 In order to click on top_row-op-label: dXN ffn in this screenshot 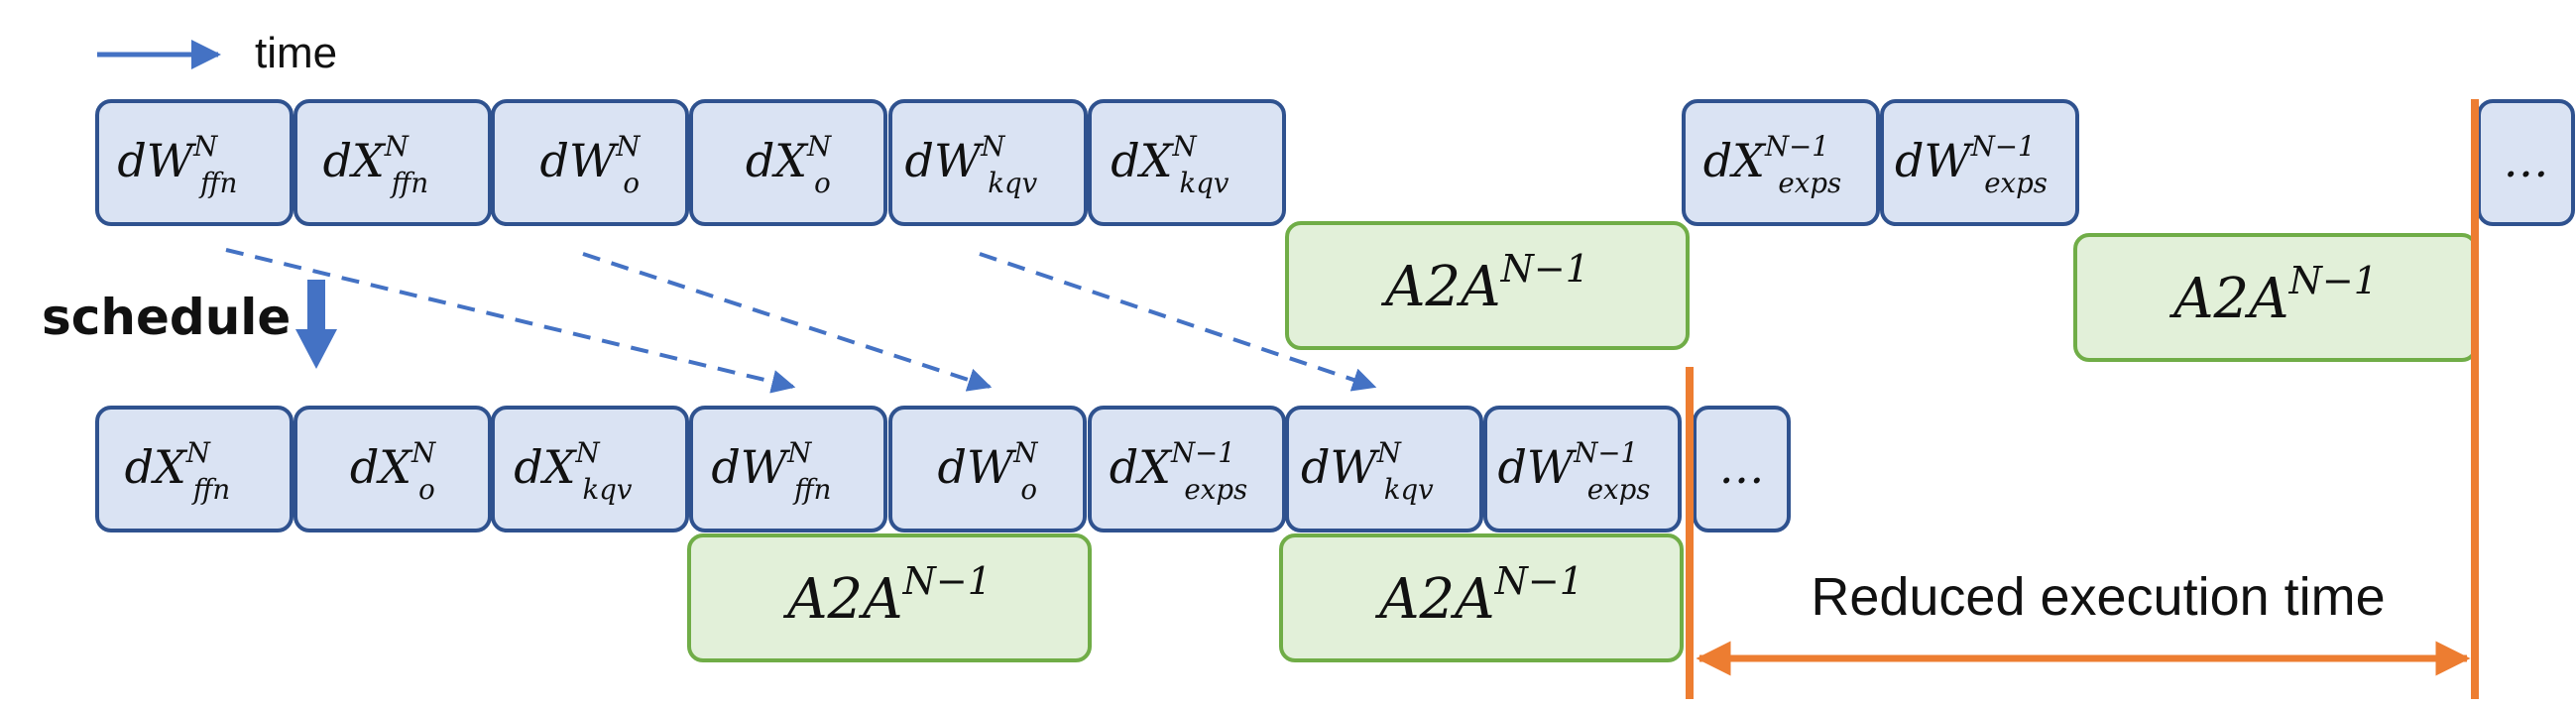, I will do `click(376, 164)`.